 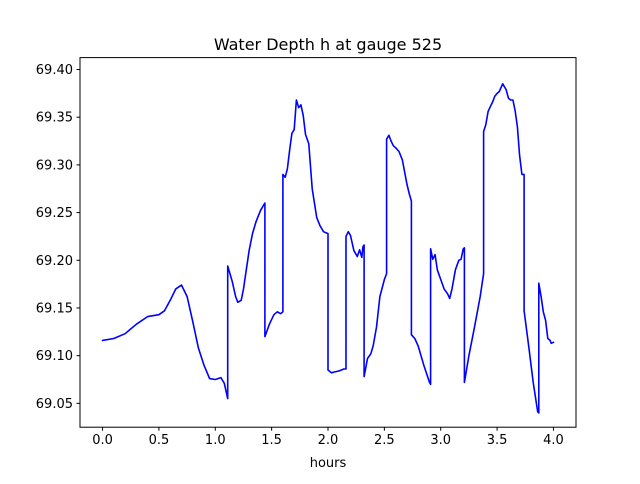 I want to click on y-tick-label: 69.40, so click(x=54, y=70).